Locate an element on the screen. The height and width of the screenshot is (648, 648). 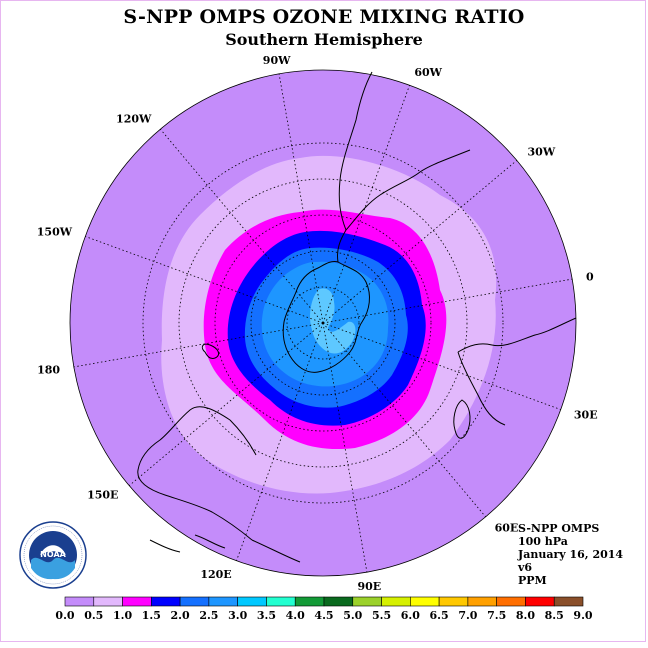
info-date: January 16, 2014 is located at coordinates (571, 554).